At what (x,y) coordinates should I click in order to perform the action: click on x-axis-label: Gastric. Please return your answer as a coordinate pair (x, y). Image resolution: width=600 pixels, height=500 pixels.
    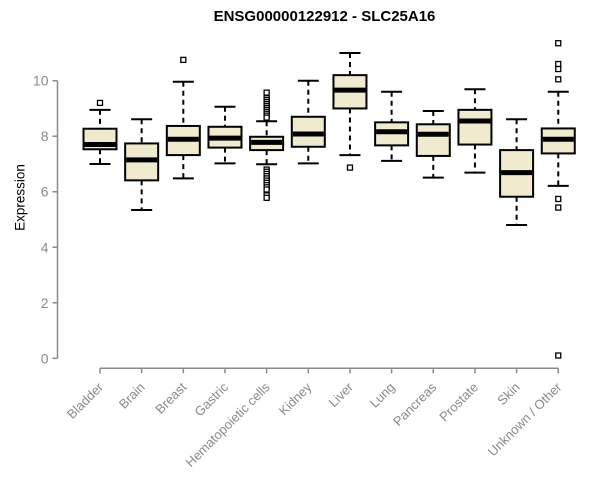
    Looking at the image, I should click on (211, 399).